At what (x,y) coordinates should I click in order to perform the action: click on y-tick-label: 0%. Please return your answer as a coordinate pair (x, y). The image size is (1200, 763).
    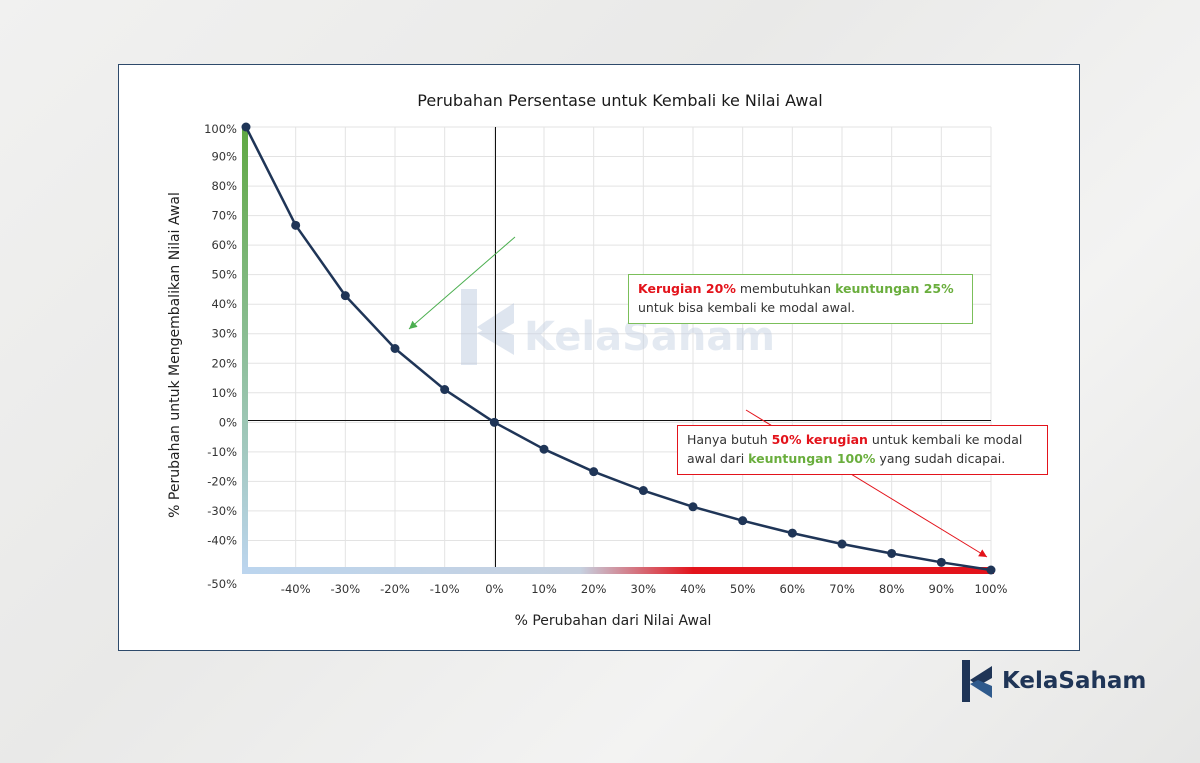
    Looking at the image, I should click on (228, 422).